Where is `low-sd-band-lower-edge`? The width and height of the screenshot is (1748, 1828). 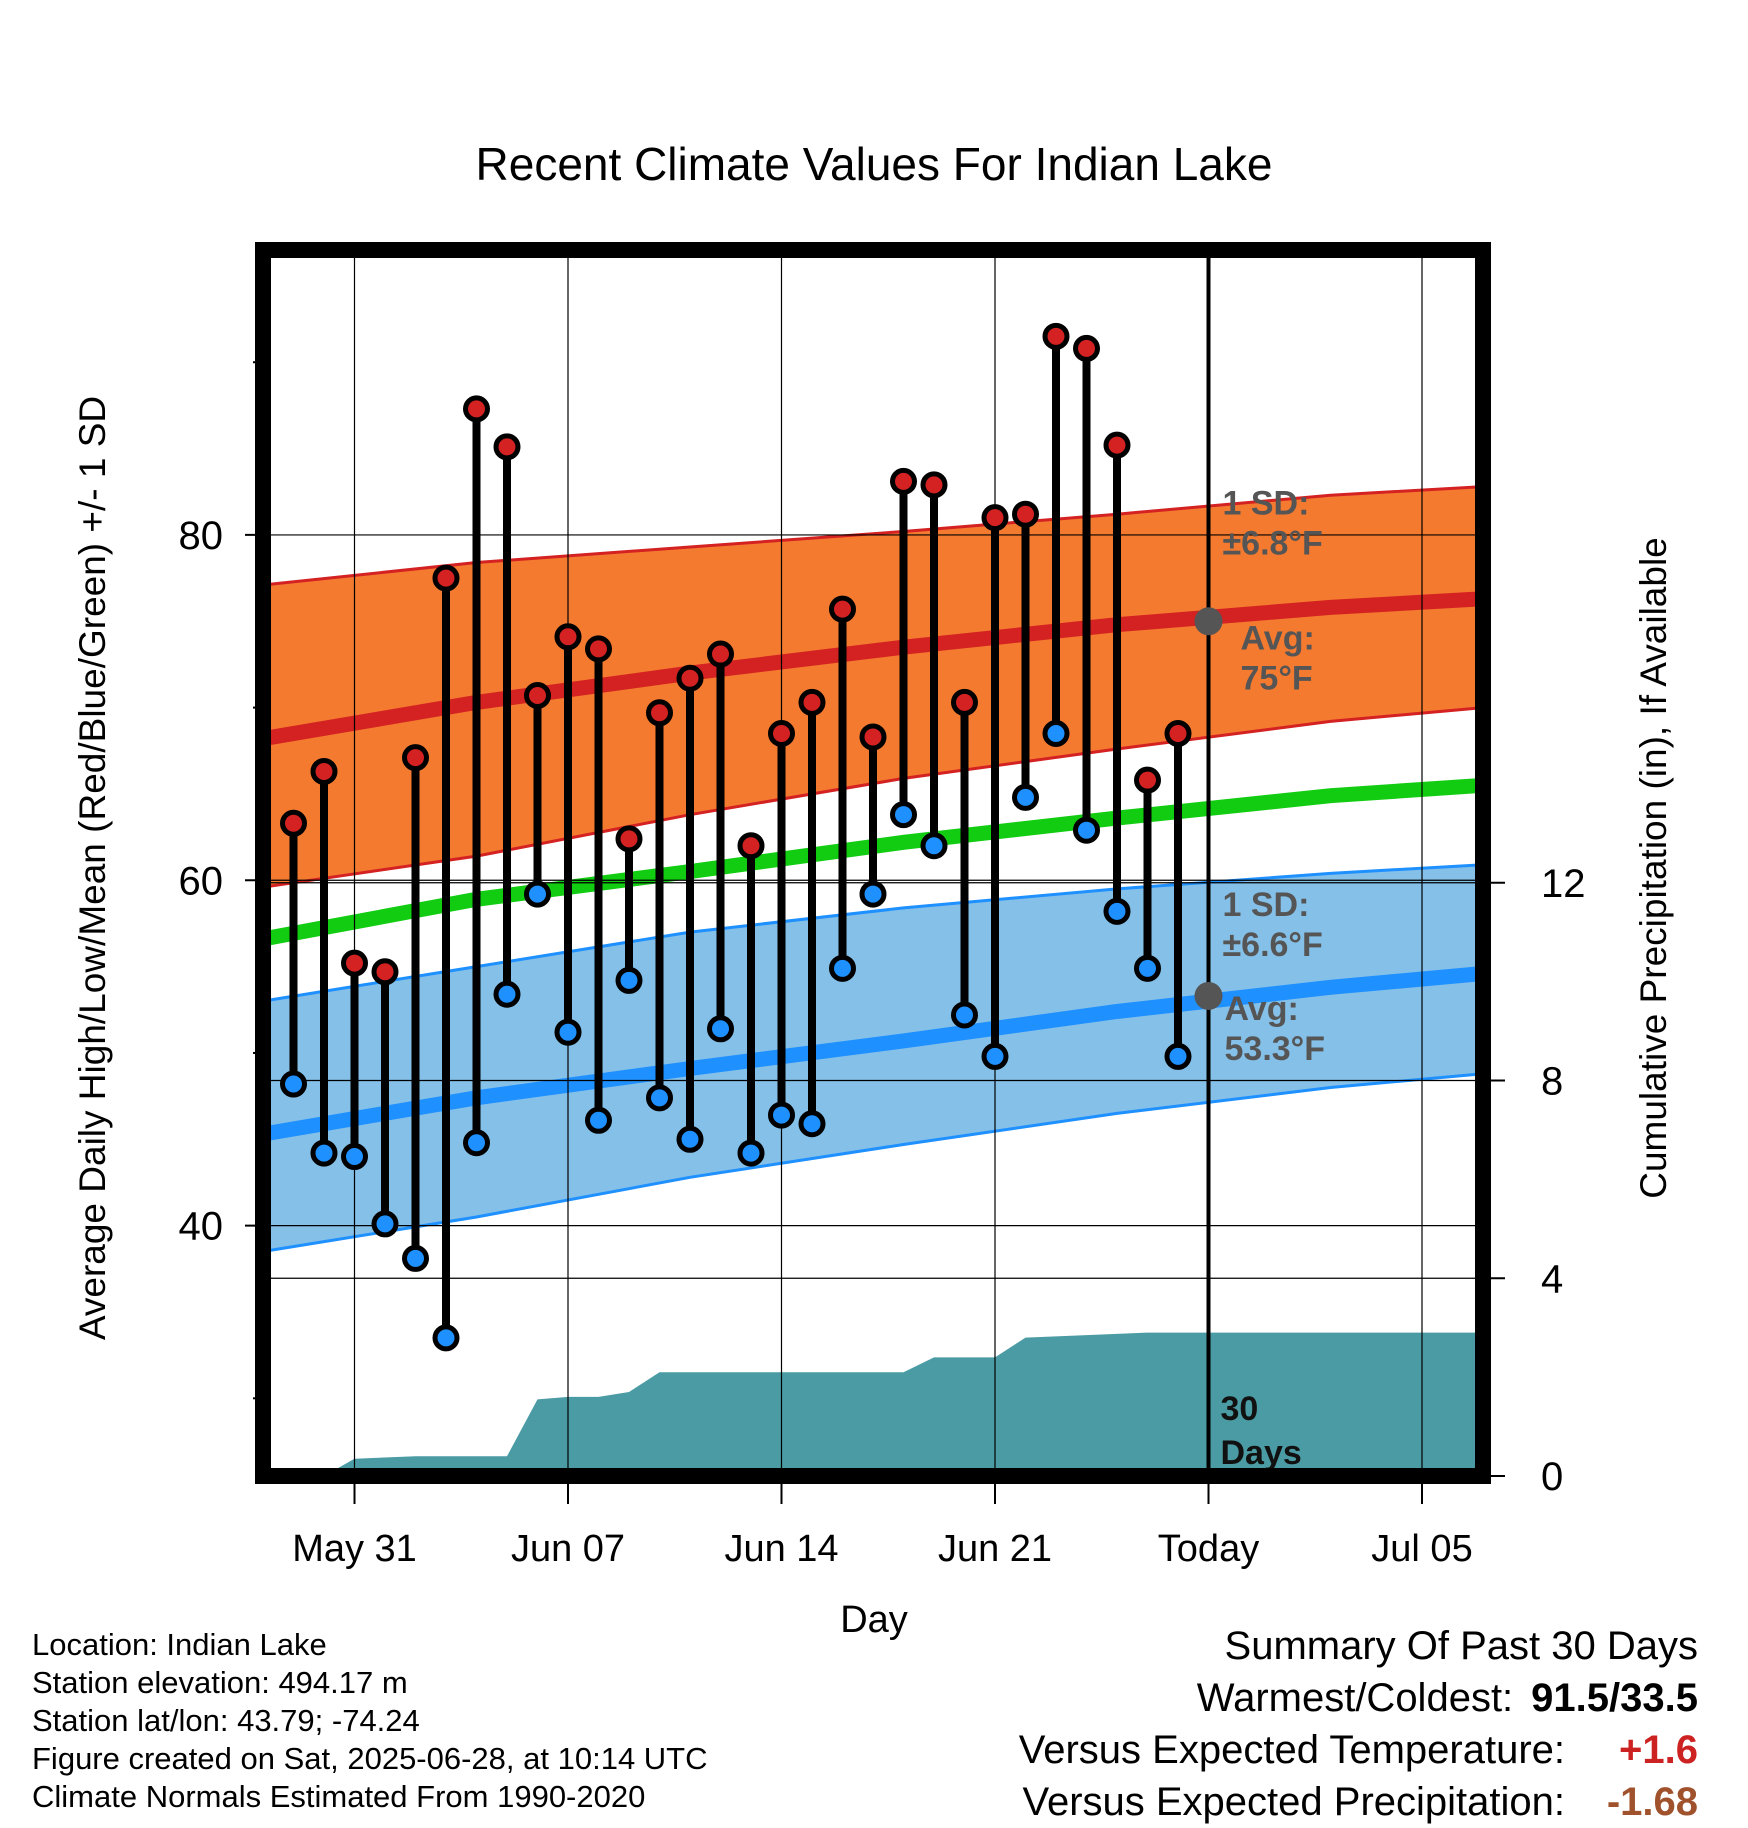
low-sd-band-lower-edge is located at coordinates (873, 1162).